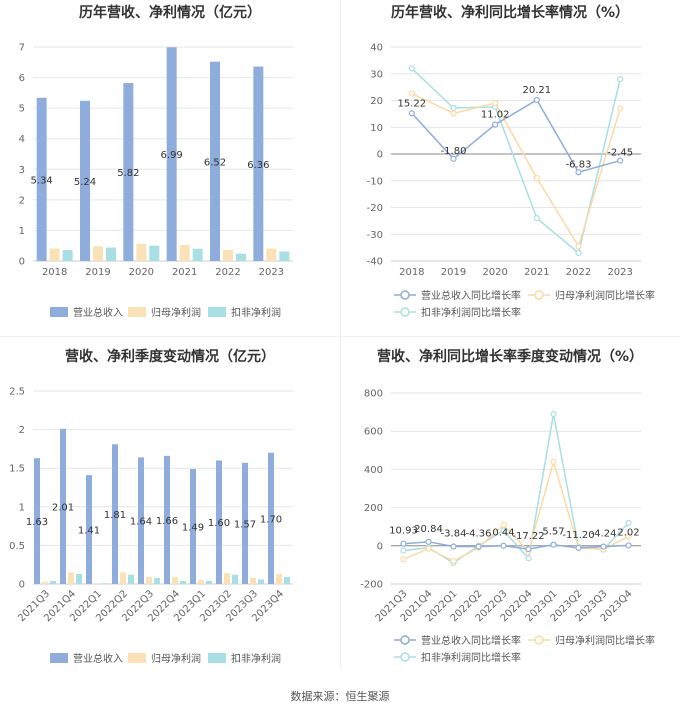 This screenshot has height=712, width=680. Describe the element at coordinates (22, 48) in the screenshot. I see `y-tick-label: 7` at that location.